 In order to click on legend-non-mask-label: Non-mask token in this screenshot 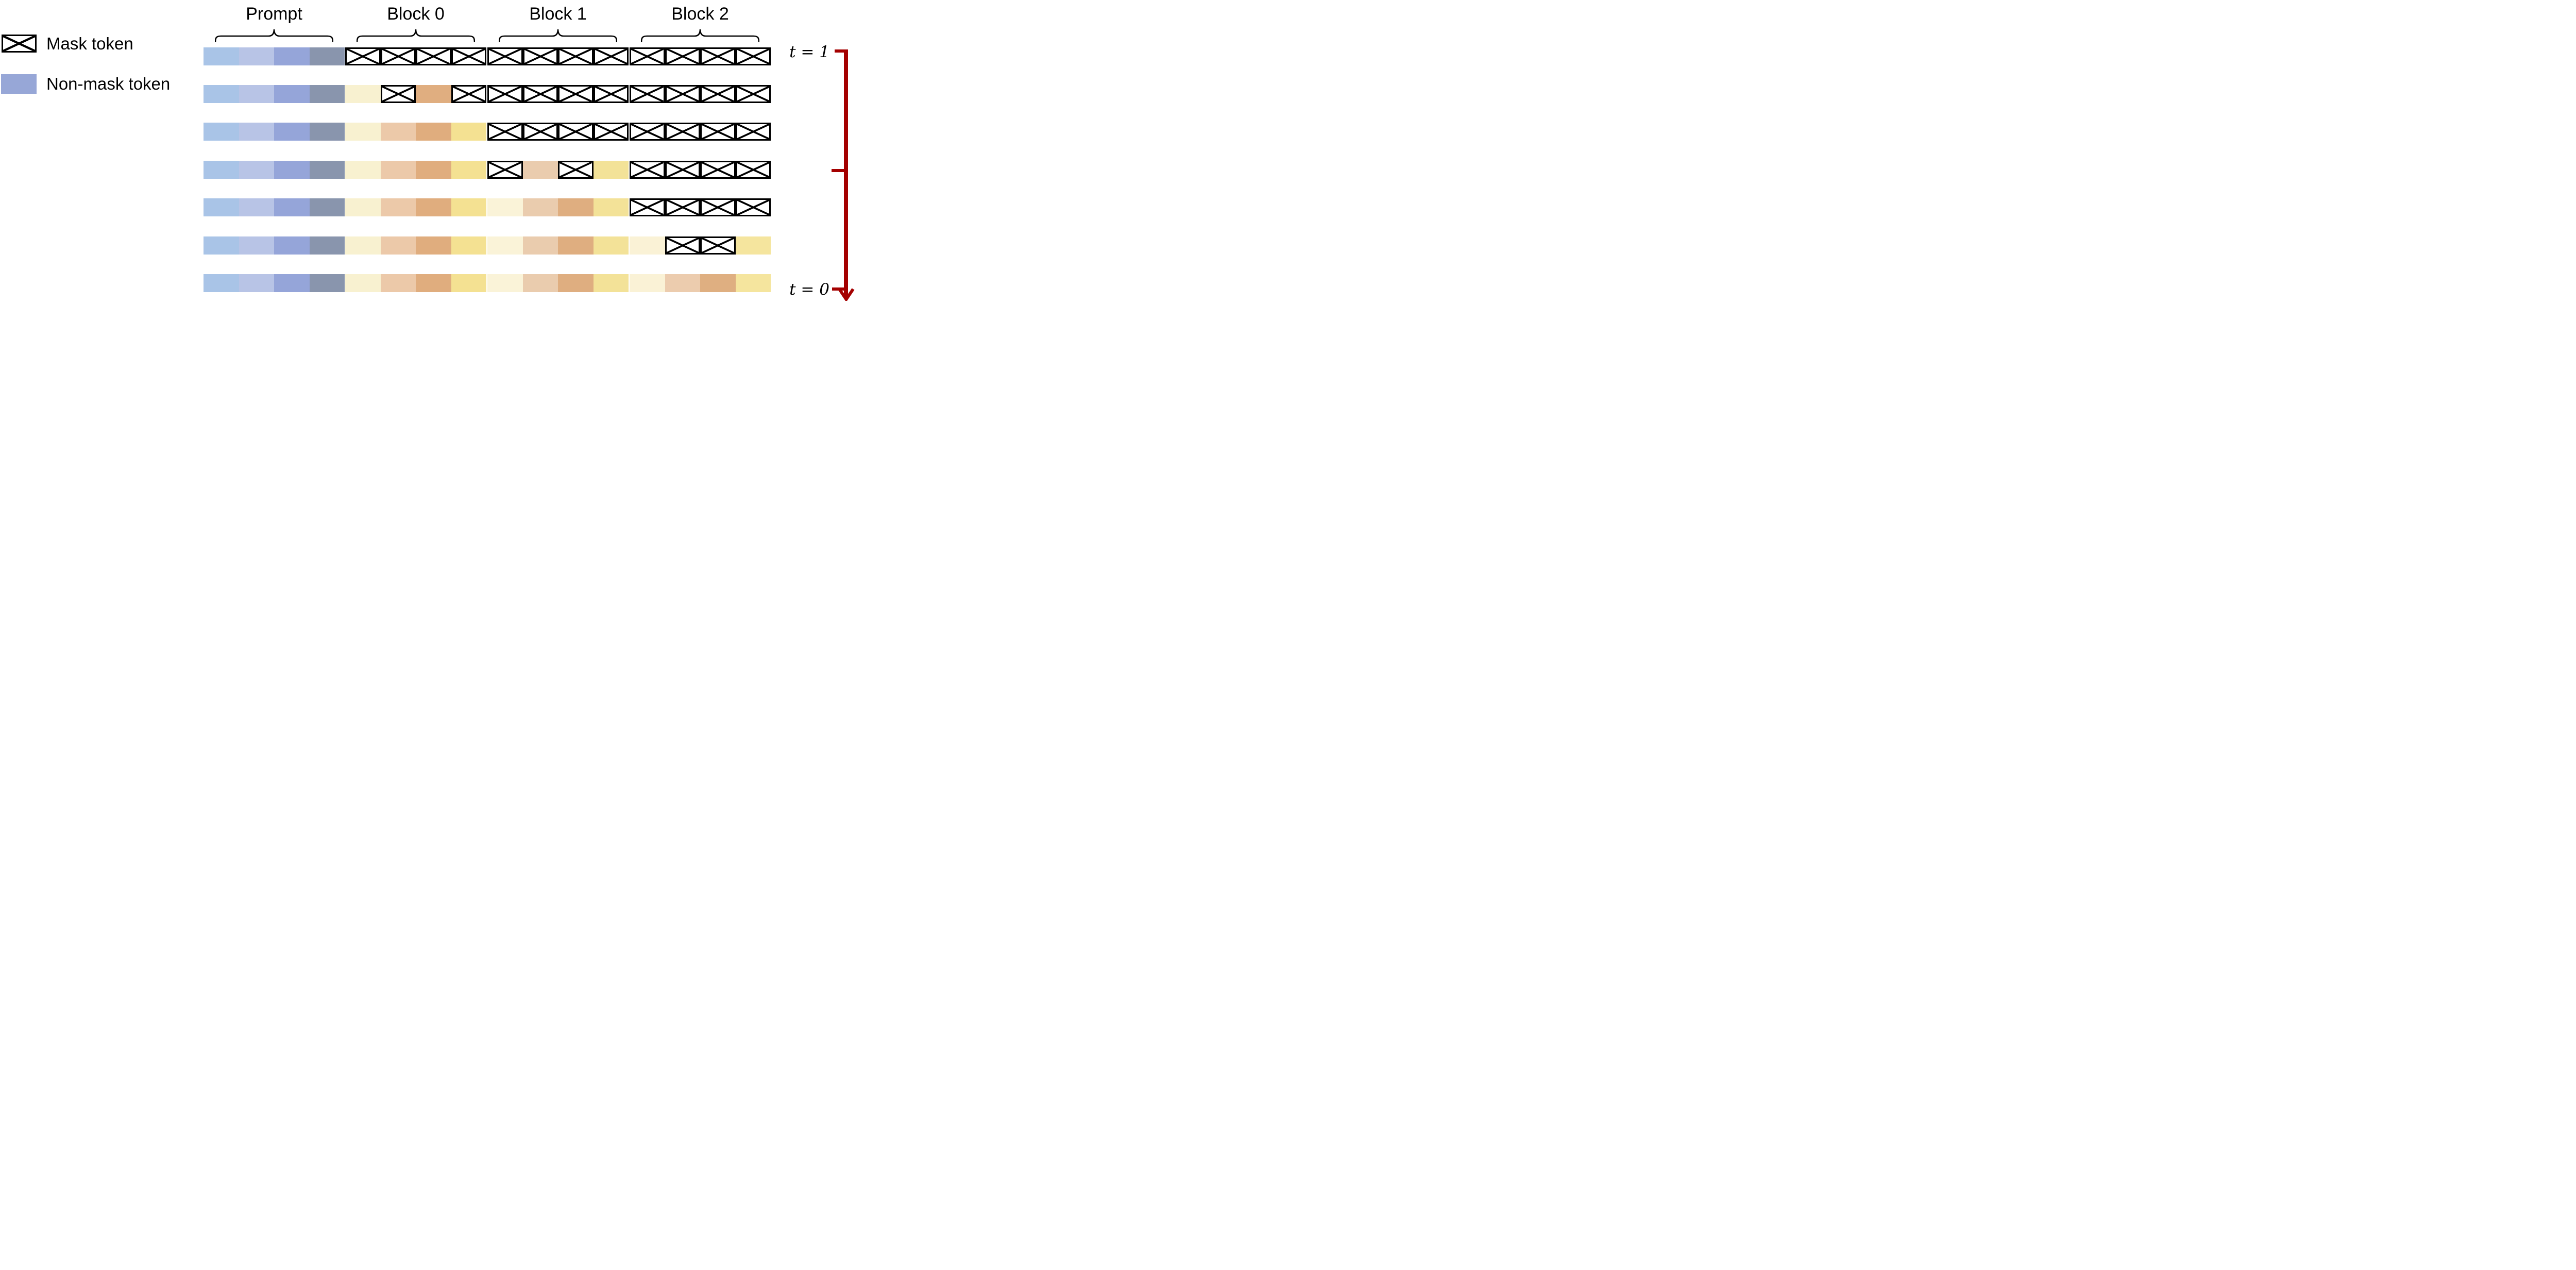, I will do `click(108, 83)`.